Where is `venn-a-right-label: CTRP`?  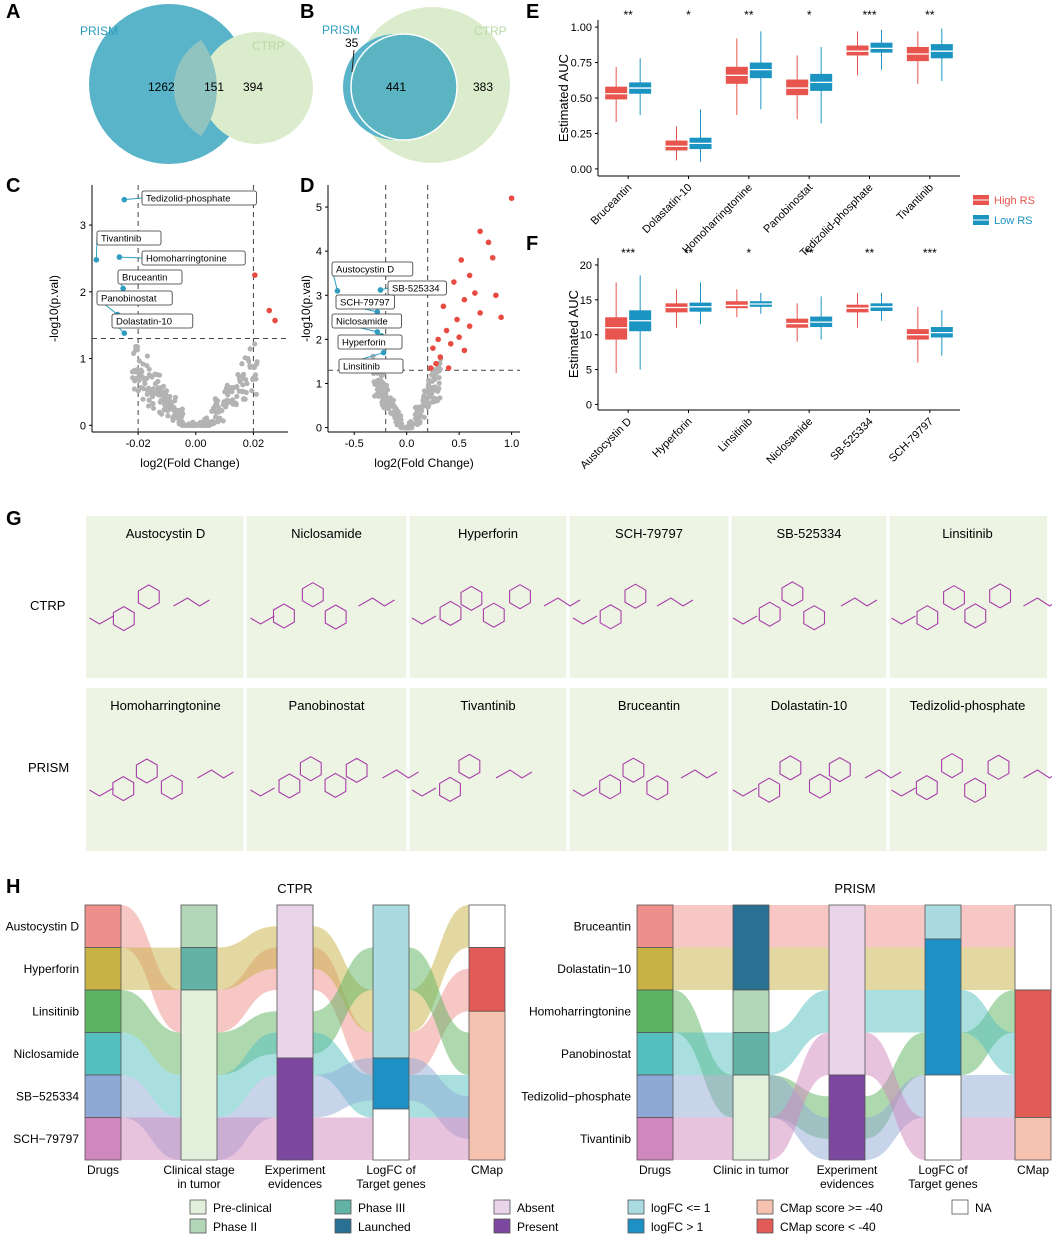
venn-a-right-label: CTRP is located at coordinates (268, 46).